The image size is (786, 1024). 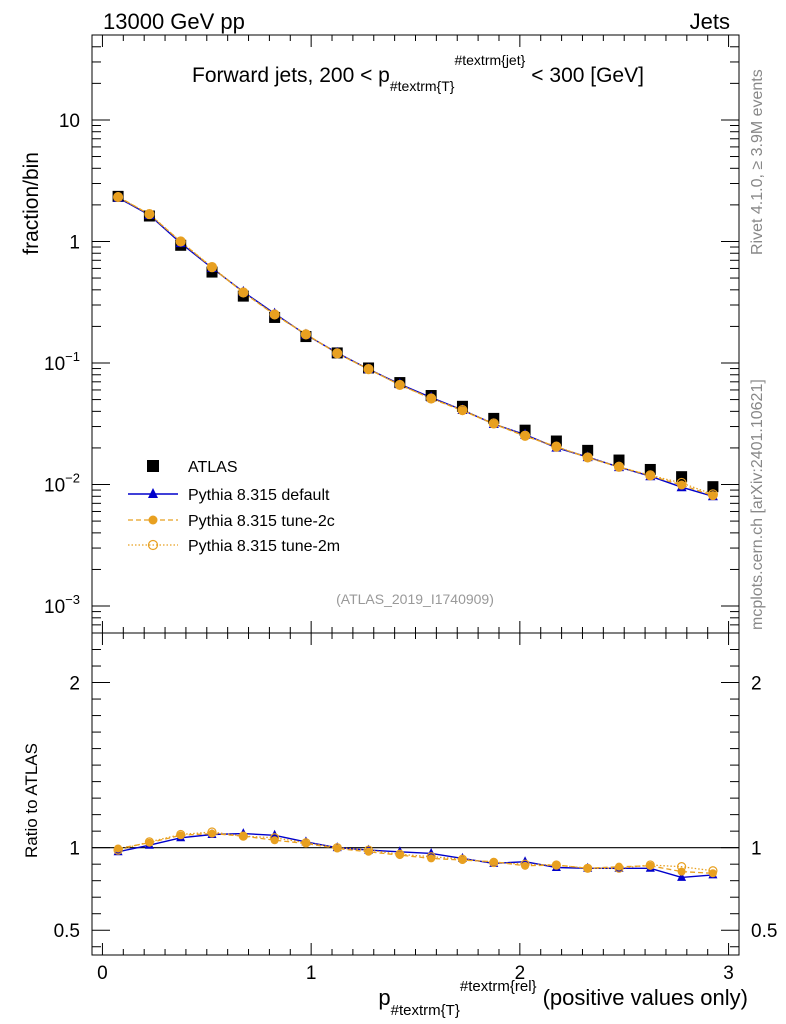 What do you see at coordinates (756, 849) in the screenshot?
I see `ratio-tick-label-right: 1` at bounding box center [756, 849].